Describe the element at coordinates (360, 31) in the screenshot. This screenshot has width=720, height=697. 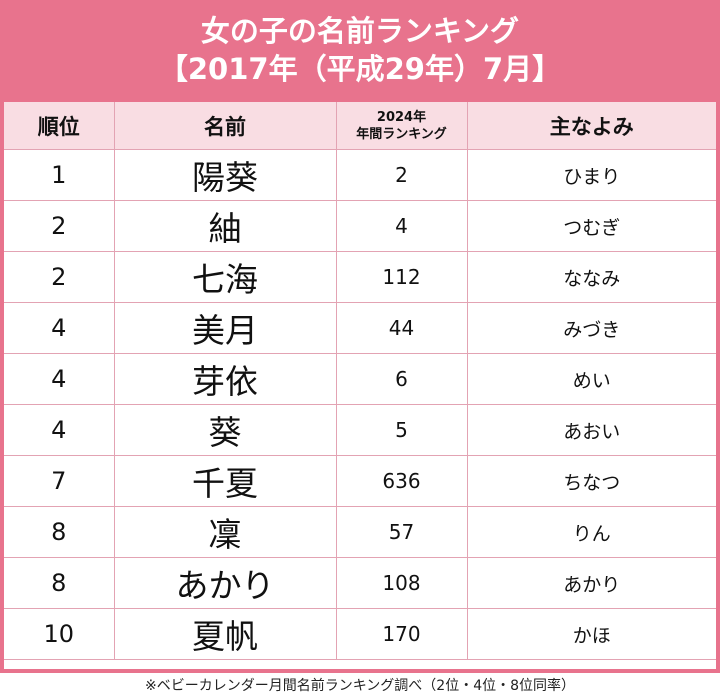
I see `title-line-1: 女の子の名前ランキング` at that location.